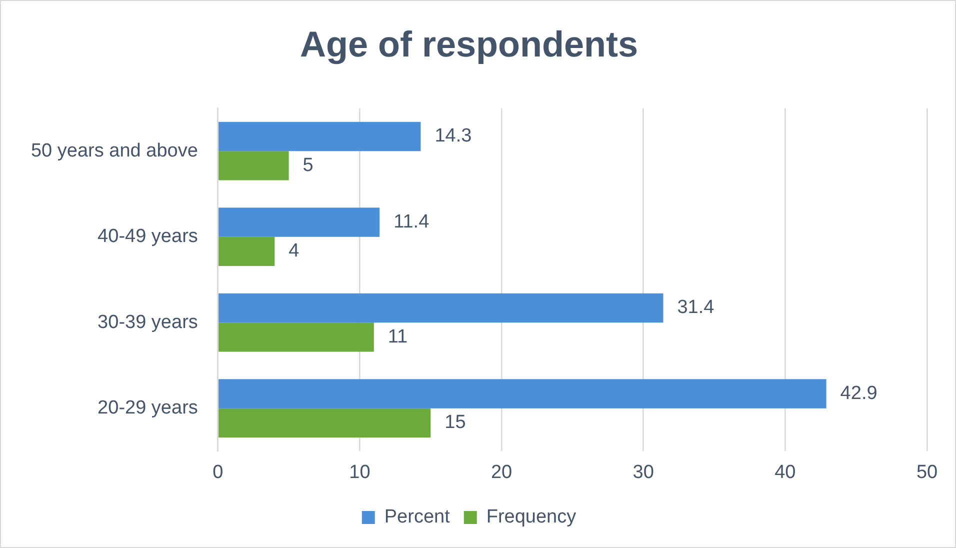 The image size is (956, 548). What do you see at coordinates (531, 517) in the screenshot?
I see `legend-label: Frequency` at bounding box center [531, 517].